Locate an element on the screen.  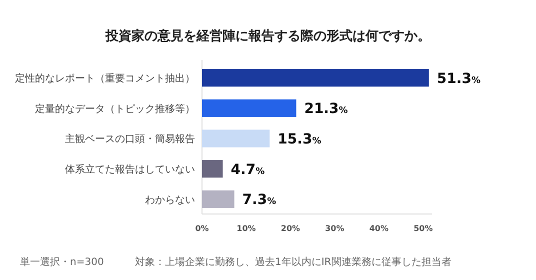
x-tick-label: 0% is located at coordinates (202, 228).